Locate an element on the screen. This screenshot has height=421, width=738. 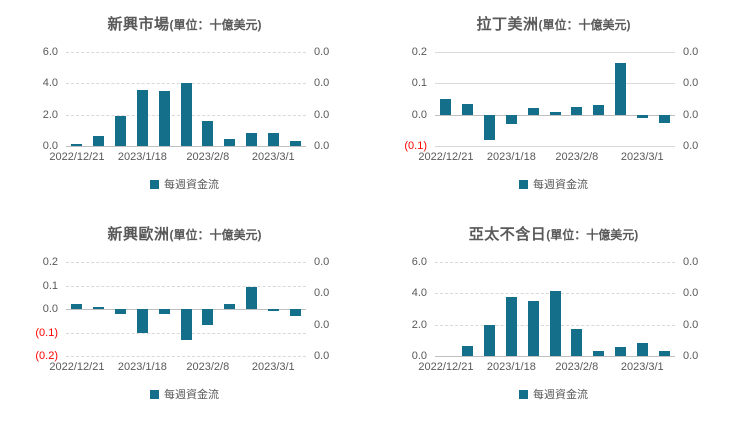
chart-title: 新興歐洲(單位：十億美元) is located at coordinates (184, 233).